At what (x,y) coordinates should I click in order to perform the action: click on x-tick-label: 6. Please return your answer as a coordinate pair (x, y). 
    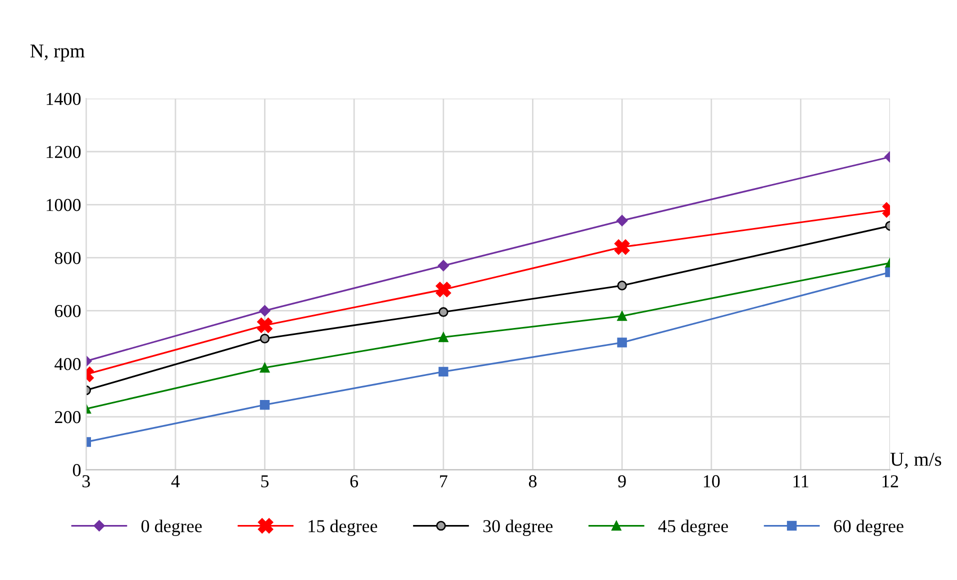
    Looking at the image, I should click on (354, 481).